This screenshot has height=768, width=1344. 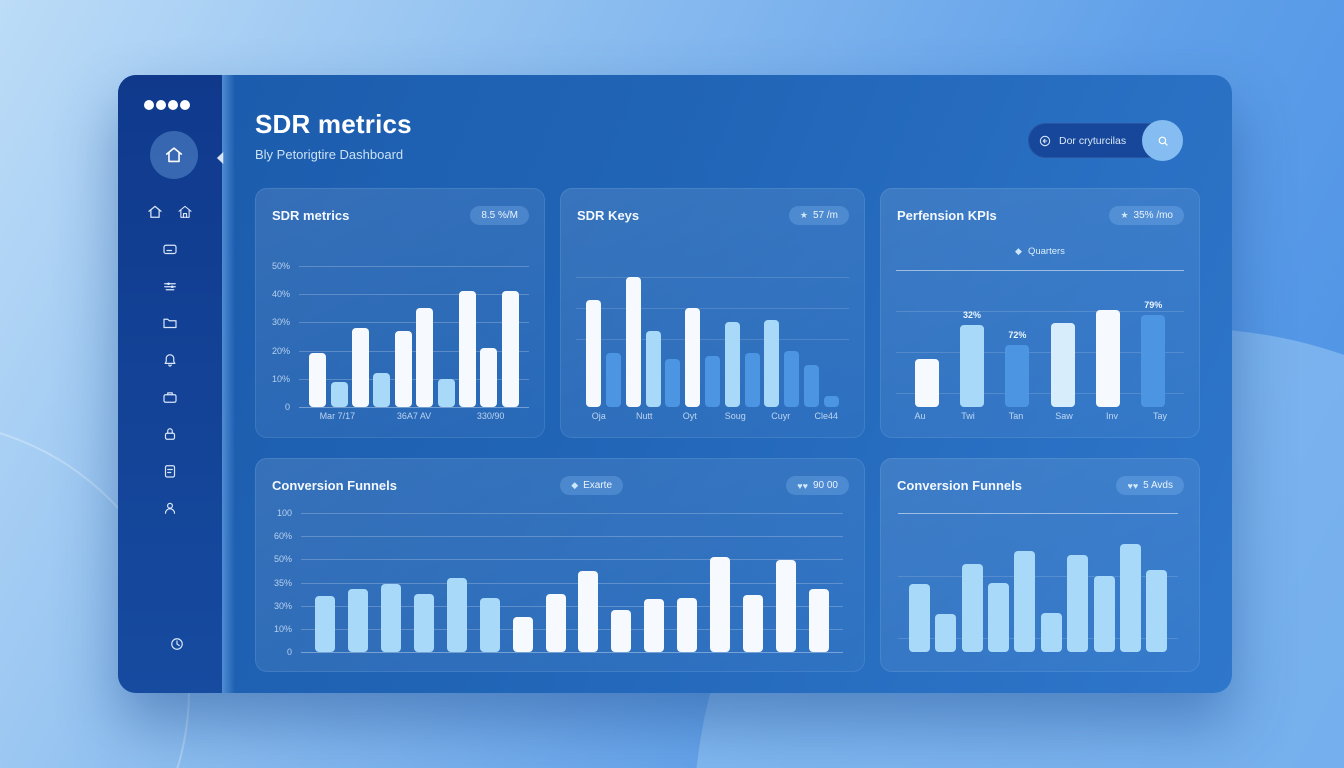 What do you see at coordinates (170, 434) in the screenshot?
I see `lock-icon` at bounding box center [170, 434].